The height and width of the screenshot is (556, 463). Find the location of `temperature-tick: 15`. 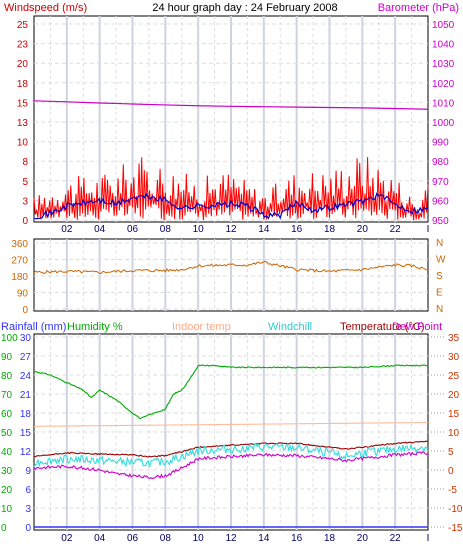

temperature-tick: 15 is located at coordinates (454, 414).